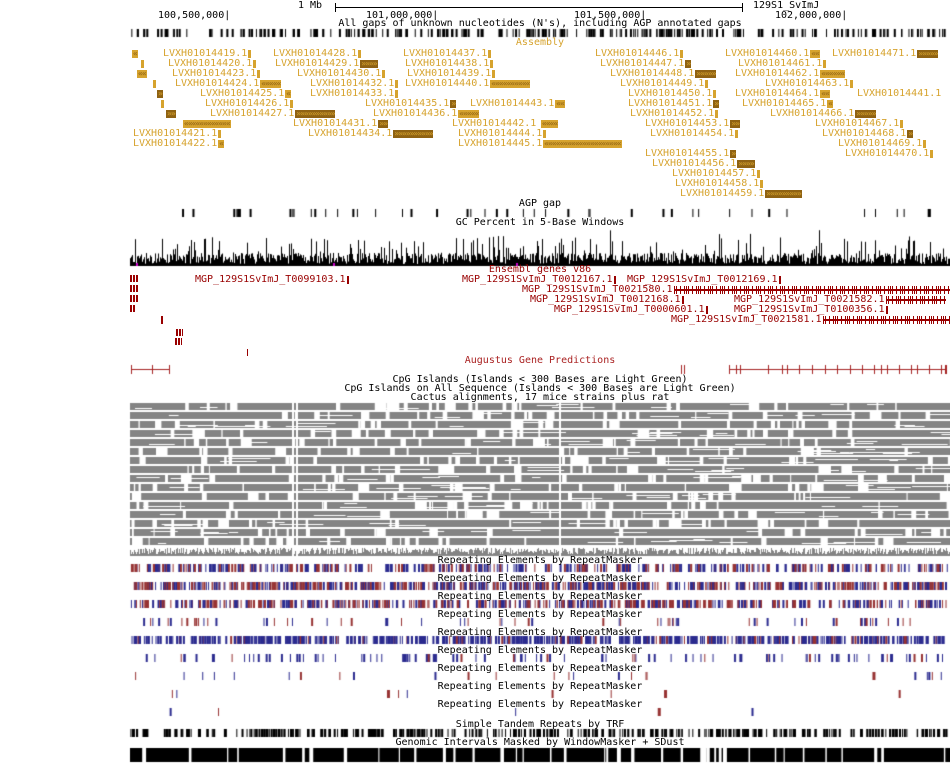 The height and width of the screenshot is (763, 950). Describe the element at coordinates (704, 280) in the screenshot. I see `ensembl-transcript: MGP_129S1SvImJ_T0012169.1` at that location.